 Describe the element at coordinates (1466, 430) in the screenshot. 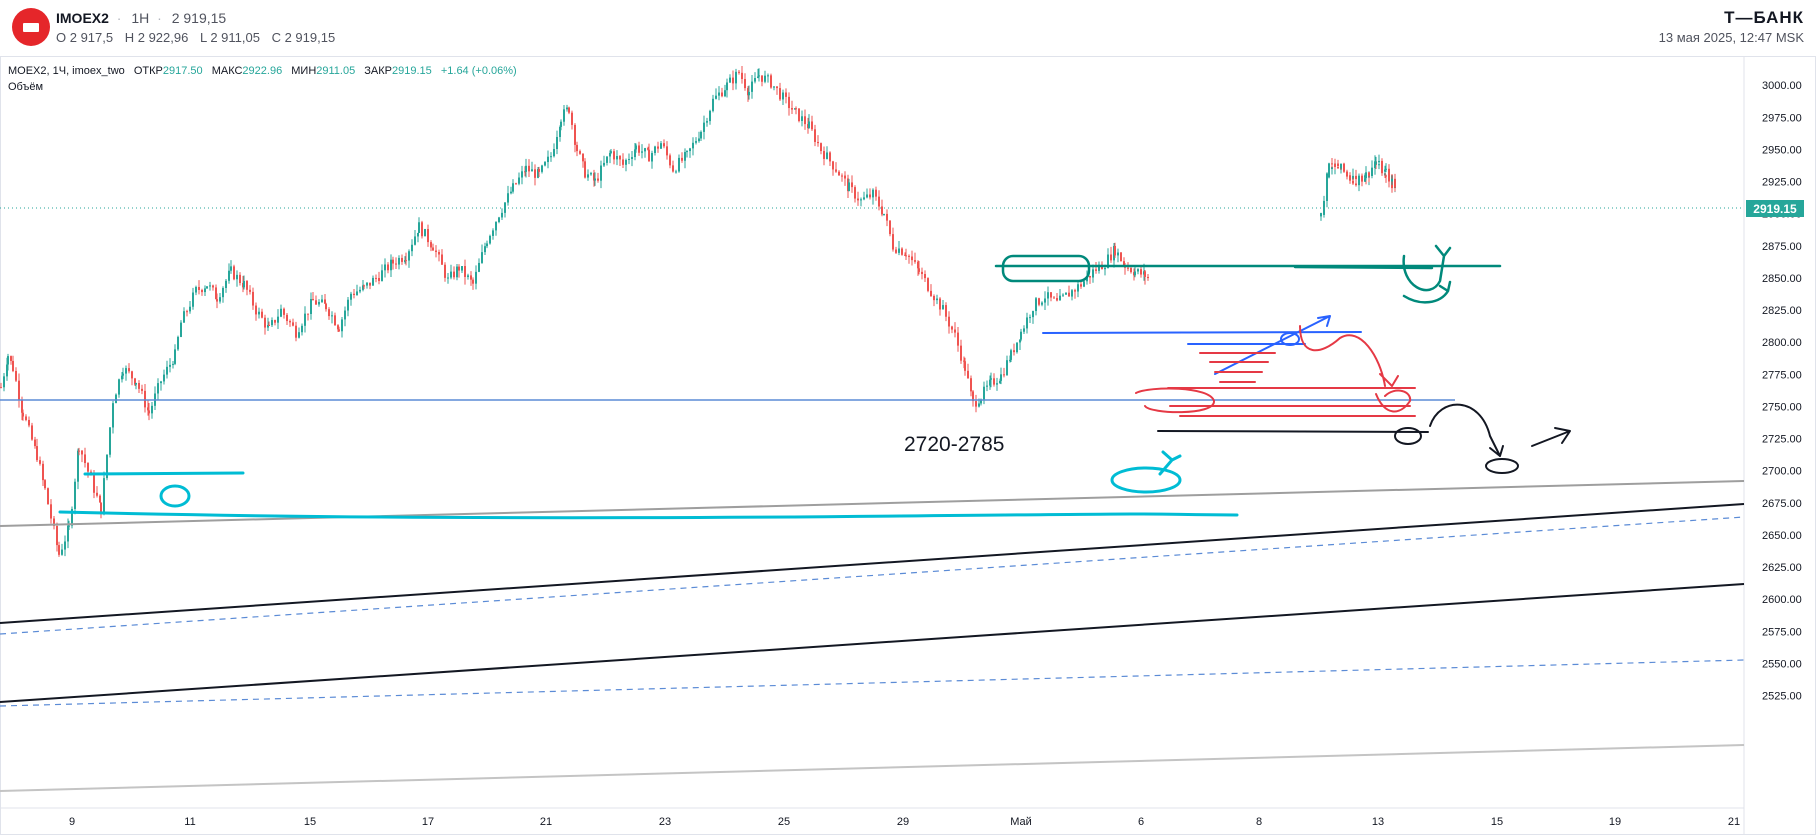

I see `black-path-arrow` at that location.